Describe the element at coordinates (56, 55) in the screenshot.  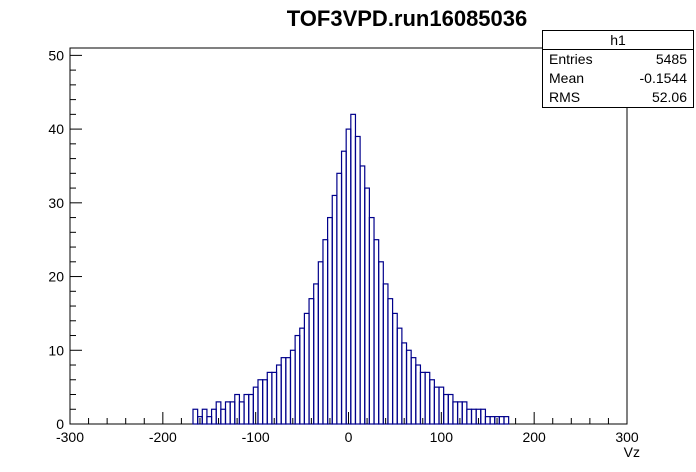
I see `y-tick-label: 50` at that location.